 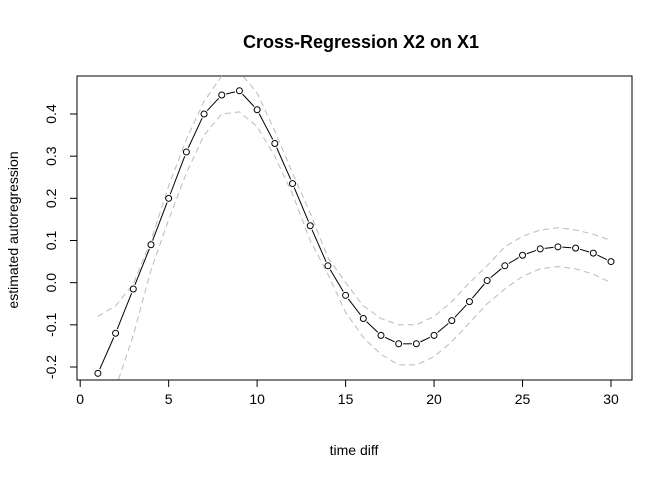 I want to click on y-tick-label: 0.3, so click(x=51, y=156).